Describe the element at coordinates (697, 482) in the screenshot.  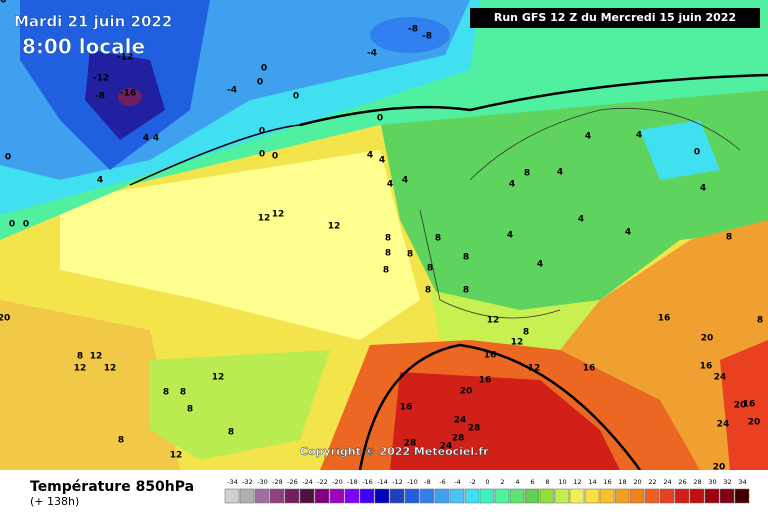
I see `colorbar-tick-label: 28` at that location.